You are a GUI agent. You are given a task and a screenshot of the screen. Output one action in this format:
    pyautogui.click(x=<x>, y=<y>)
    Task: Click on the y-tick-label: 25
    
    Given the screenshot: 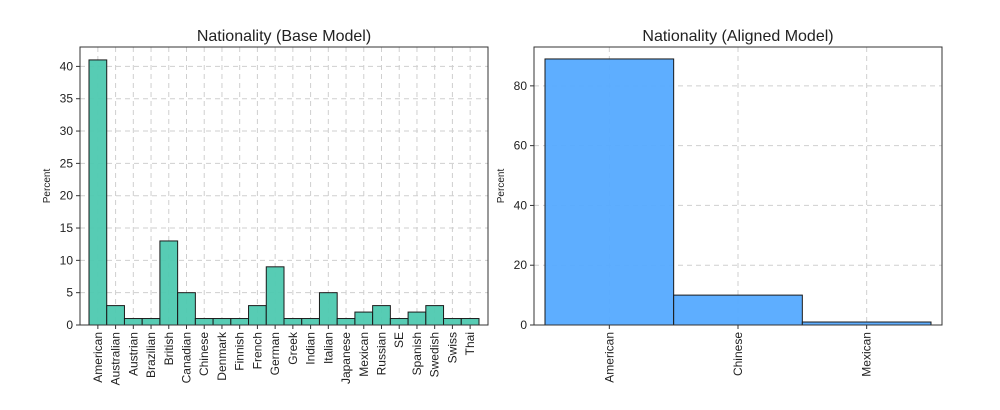 What is the action you would take?
    pyautogui.click(x=67, y=163)
    